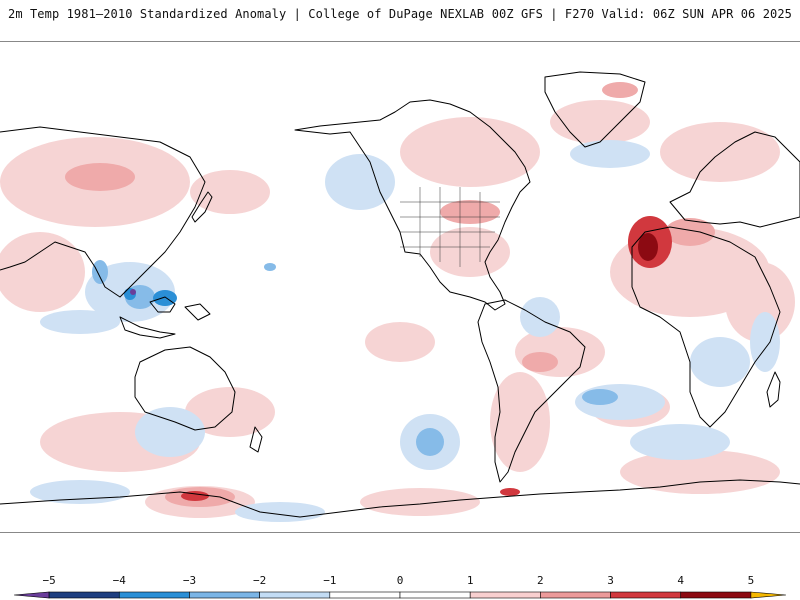 The image size is (800, 600). What do you see at coordinates (751, 580) in the screenshot?
I see `colorbar-tick-label: 5` at bounding box center [751, 580].